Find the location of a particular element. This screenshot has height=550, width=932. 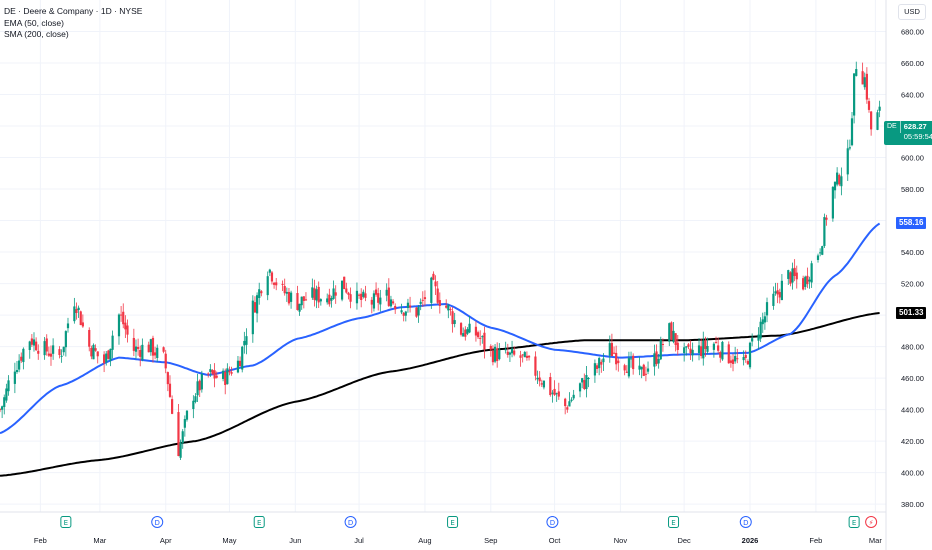

earnings-icon is located at coordinates (854, 522).